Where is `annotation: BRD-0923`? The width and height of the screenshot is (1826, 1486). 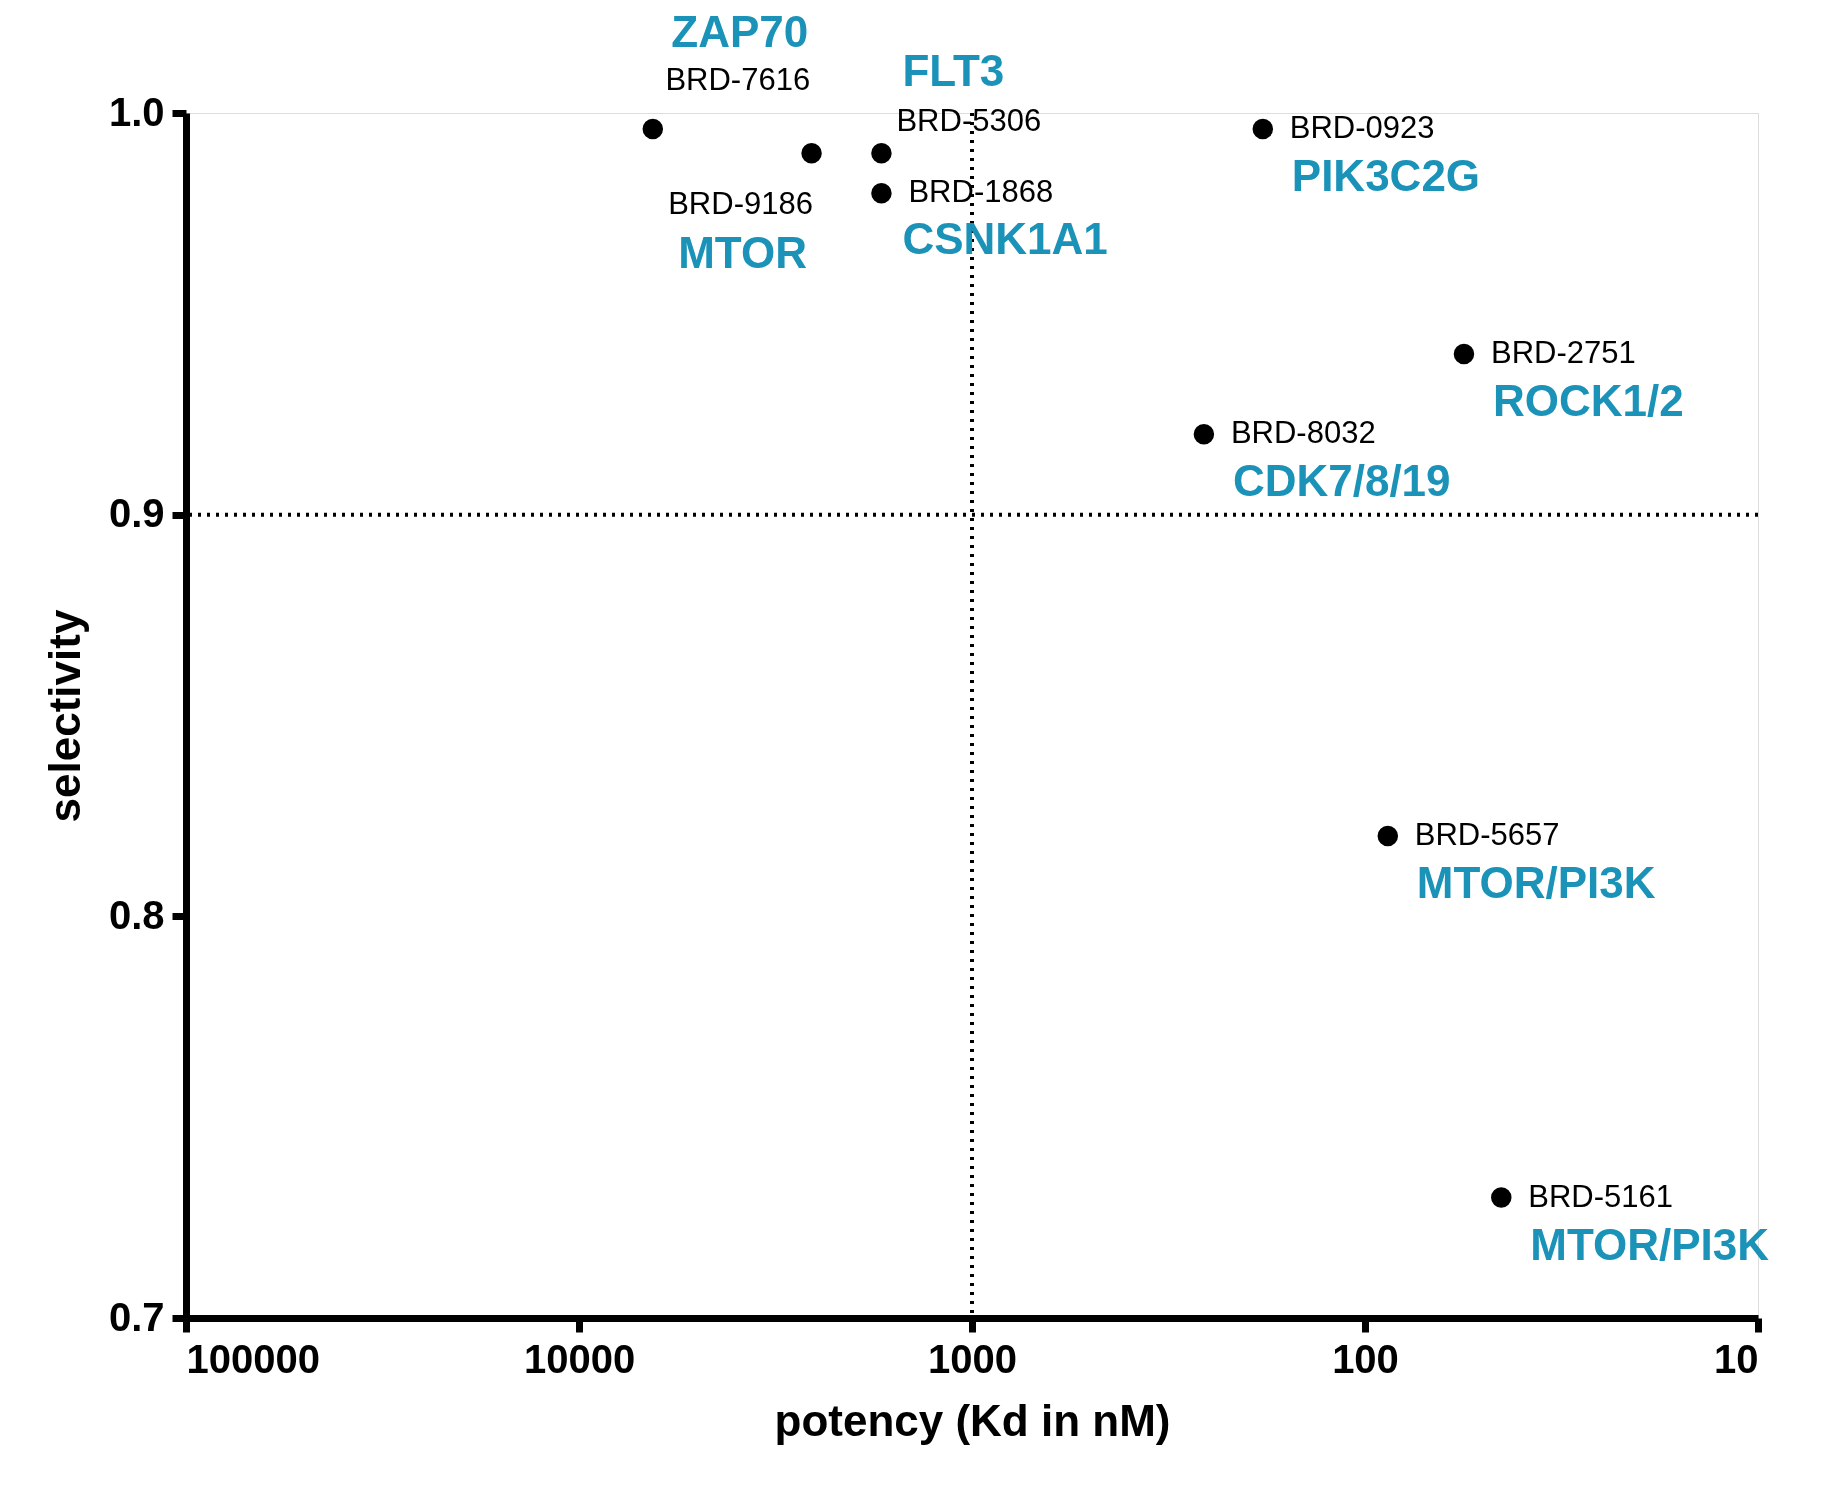 annotation: BRD-0923 is located at coordinates (1362, 128).